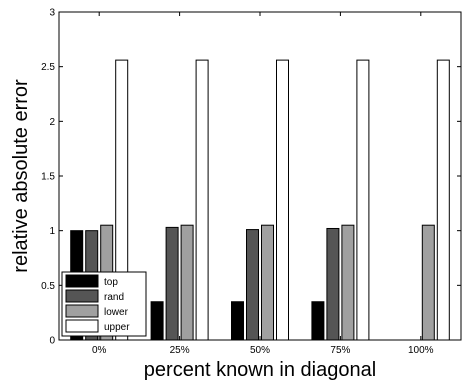 The height and width of the screenshot is (383, 474). What do you see at coordinates (52, 231) in the screenshot?
I see `y-tick-label: 1` at bounding box center [52, 231].